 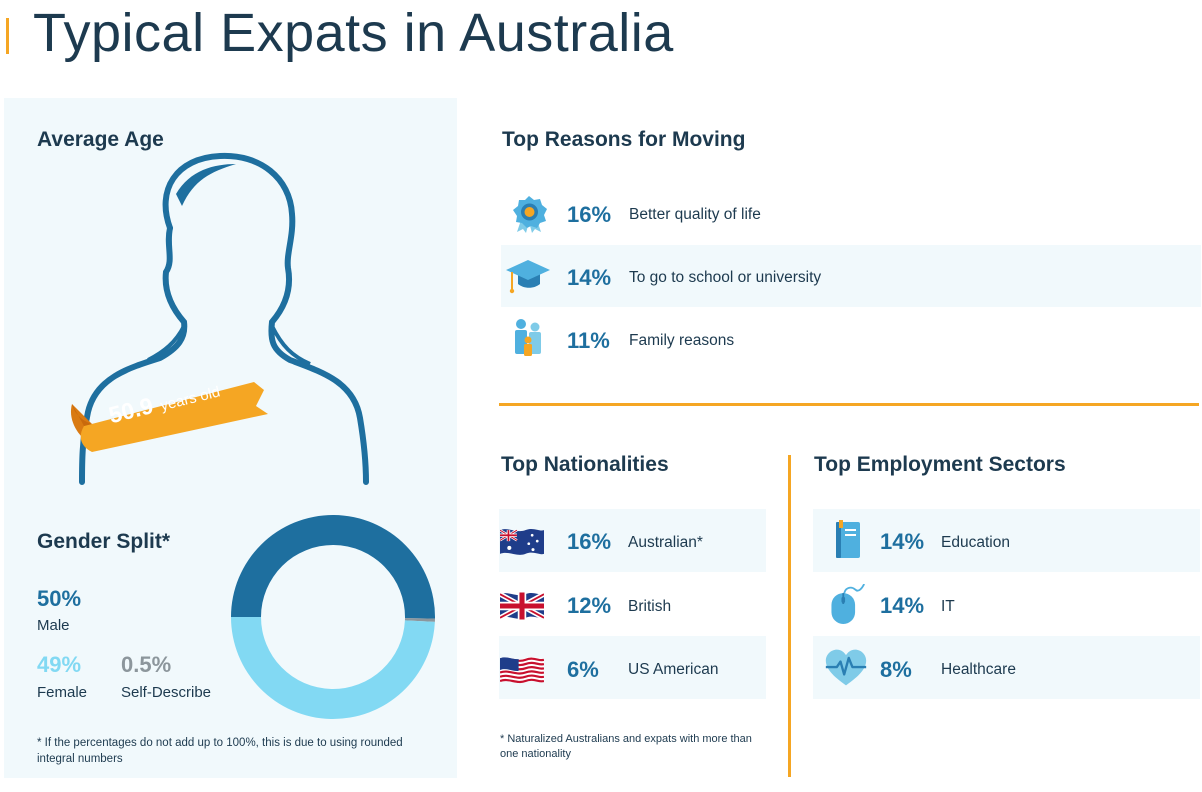 I want to click on section-divider-horizontal, so click(x=849, y=404).